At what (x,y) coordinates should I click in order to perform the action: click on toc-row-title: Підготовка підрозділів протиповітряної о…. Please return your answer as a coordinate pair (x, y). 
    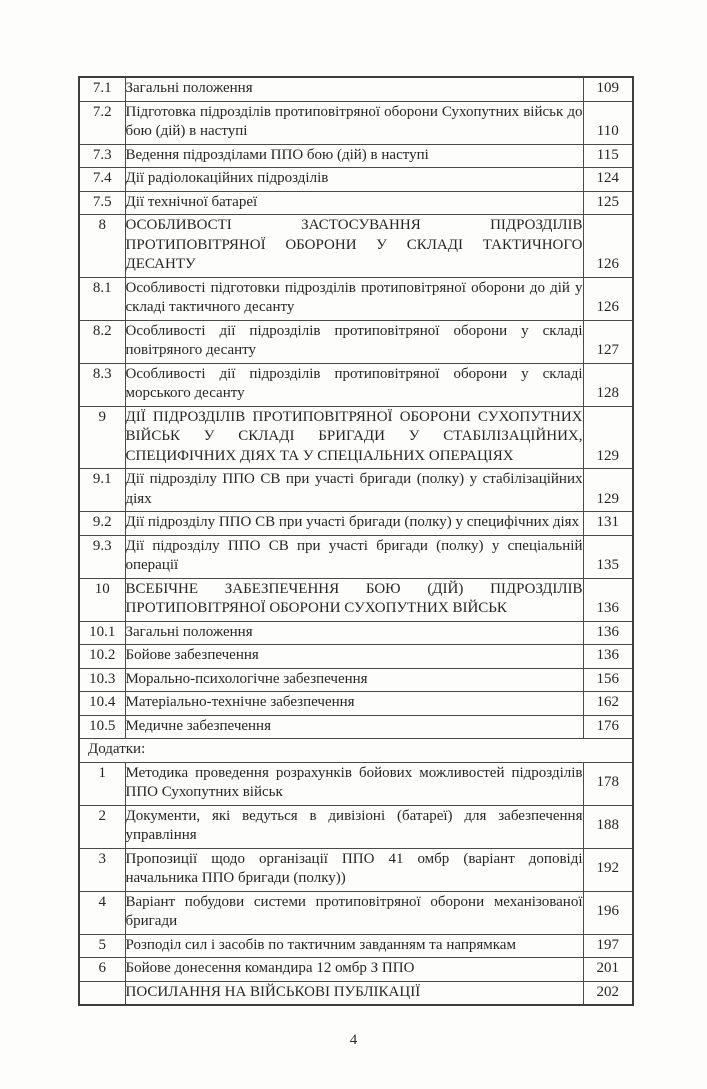
    Looking at the image, I should click on (354, 122).